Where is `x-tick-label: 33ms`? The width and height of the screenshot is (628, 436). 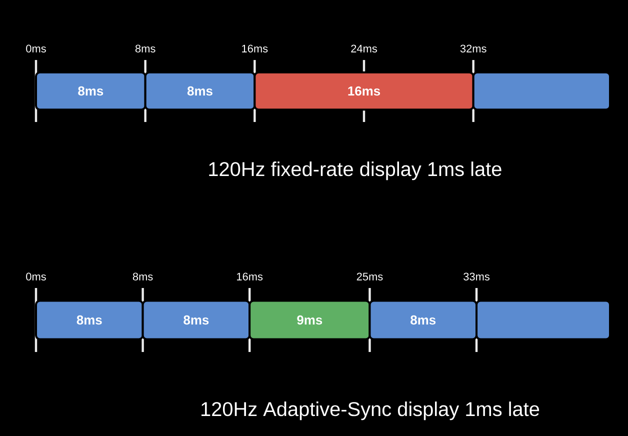 x-tick-label: 33ms is located at coordinates (477, 276).